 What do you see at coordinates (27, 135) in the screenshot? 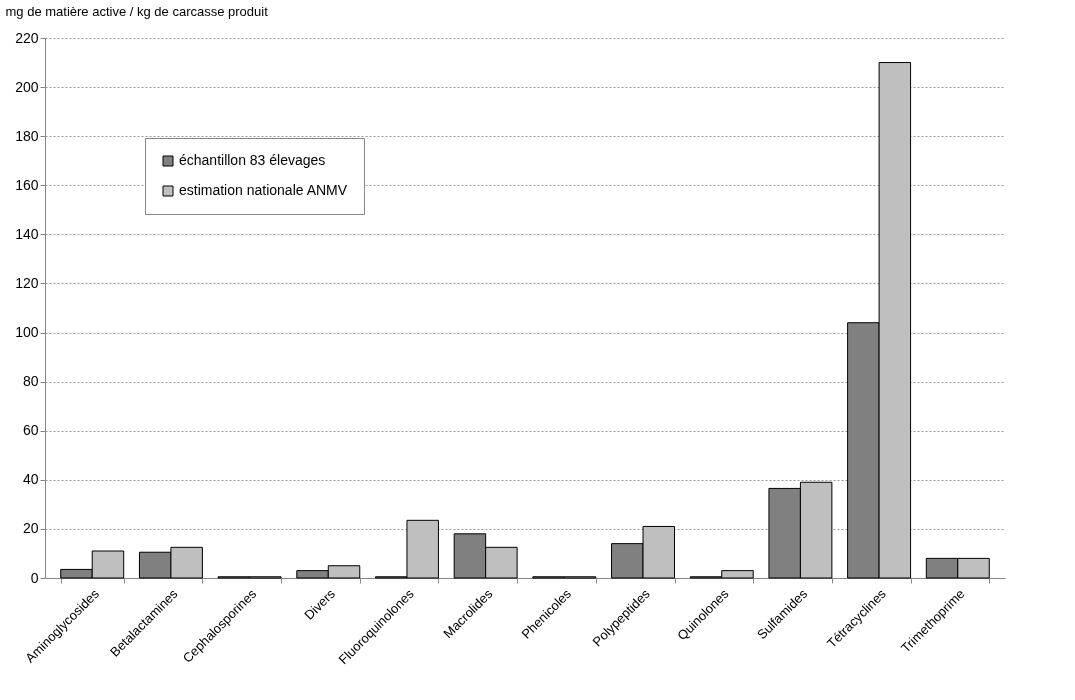
I see `y-tick-label: 180` at bounding box center [27, 135].